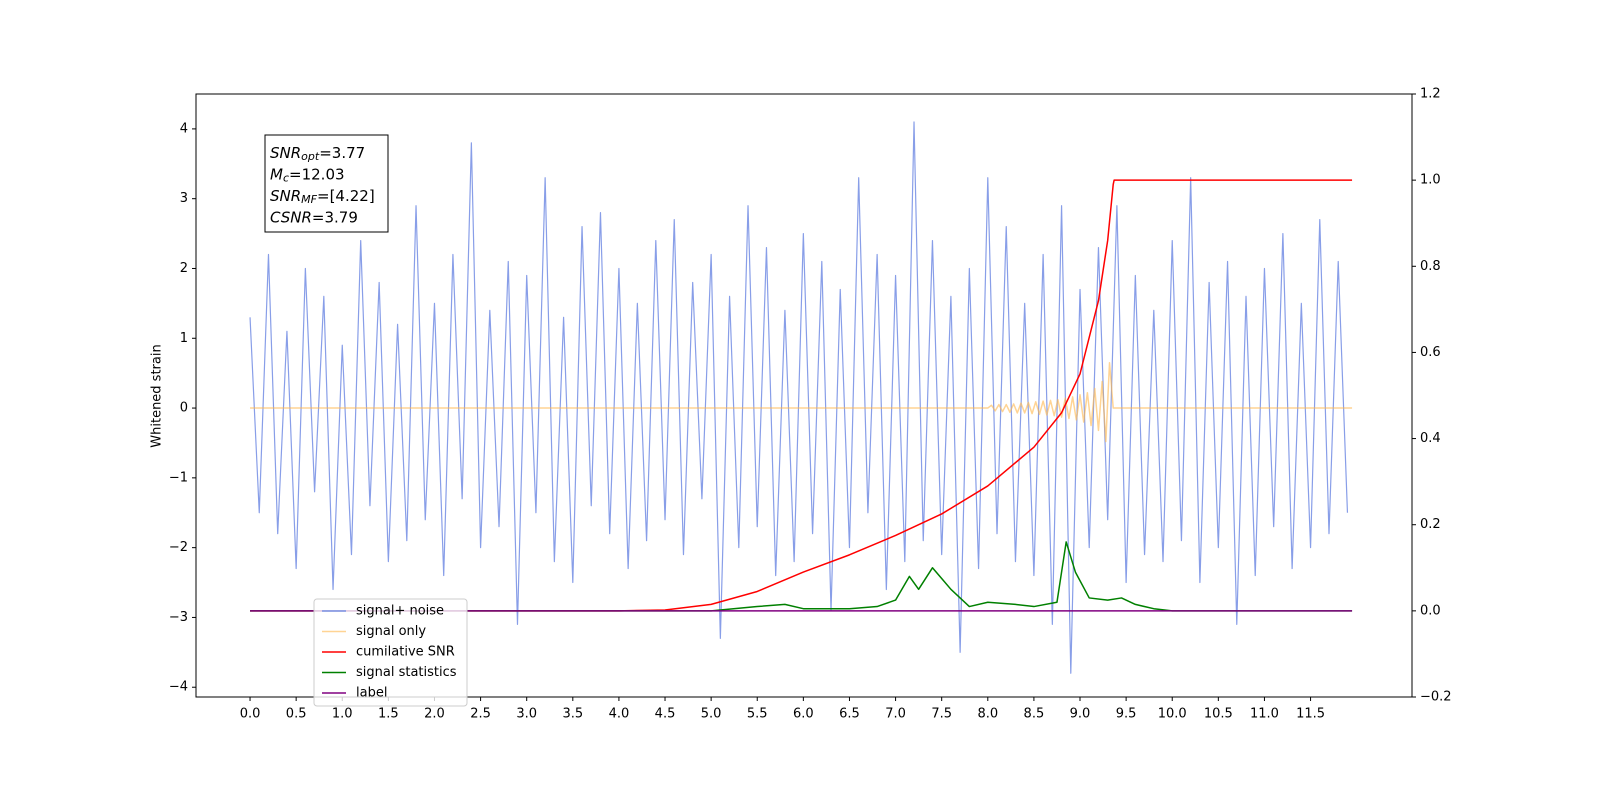 Image resolution: width=1600 pixels, height=804 pixels. Describe the element at coordinates (371, 693) in the screenshot. I see `legend-label: label` at that location.